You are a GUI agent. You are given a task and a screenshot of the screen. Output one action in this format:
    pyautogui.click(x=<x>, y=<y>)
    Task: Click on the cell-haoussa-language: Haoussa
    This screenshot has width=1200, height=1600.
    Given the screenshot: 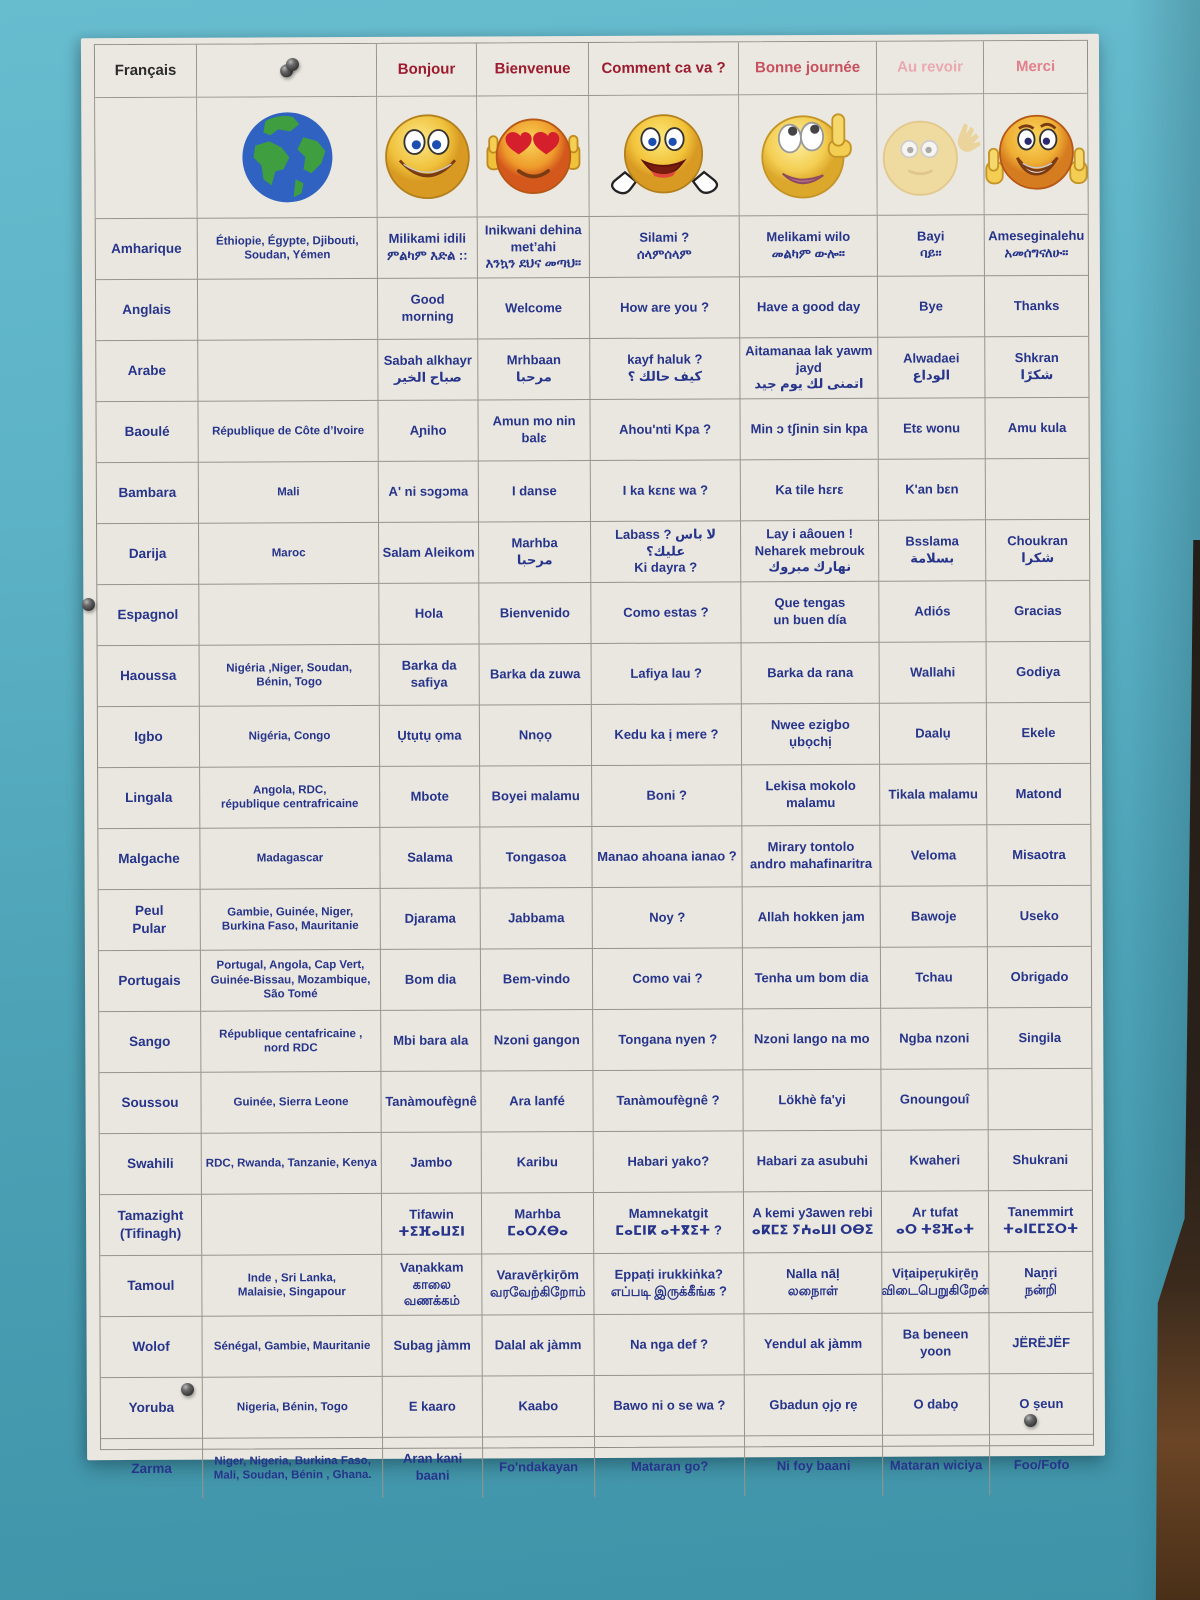 What is the action you would take?
    pyautogui.click(x=148, y=676)
    